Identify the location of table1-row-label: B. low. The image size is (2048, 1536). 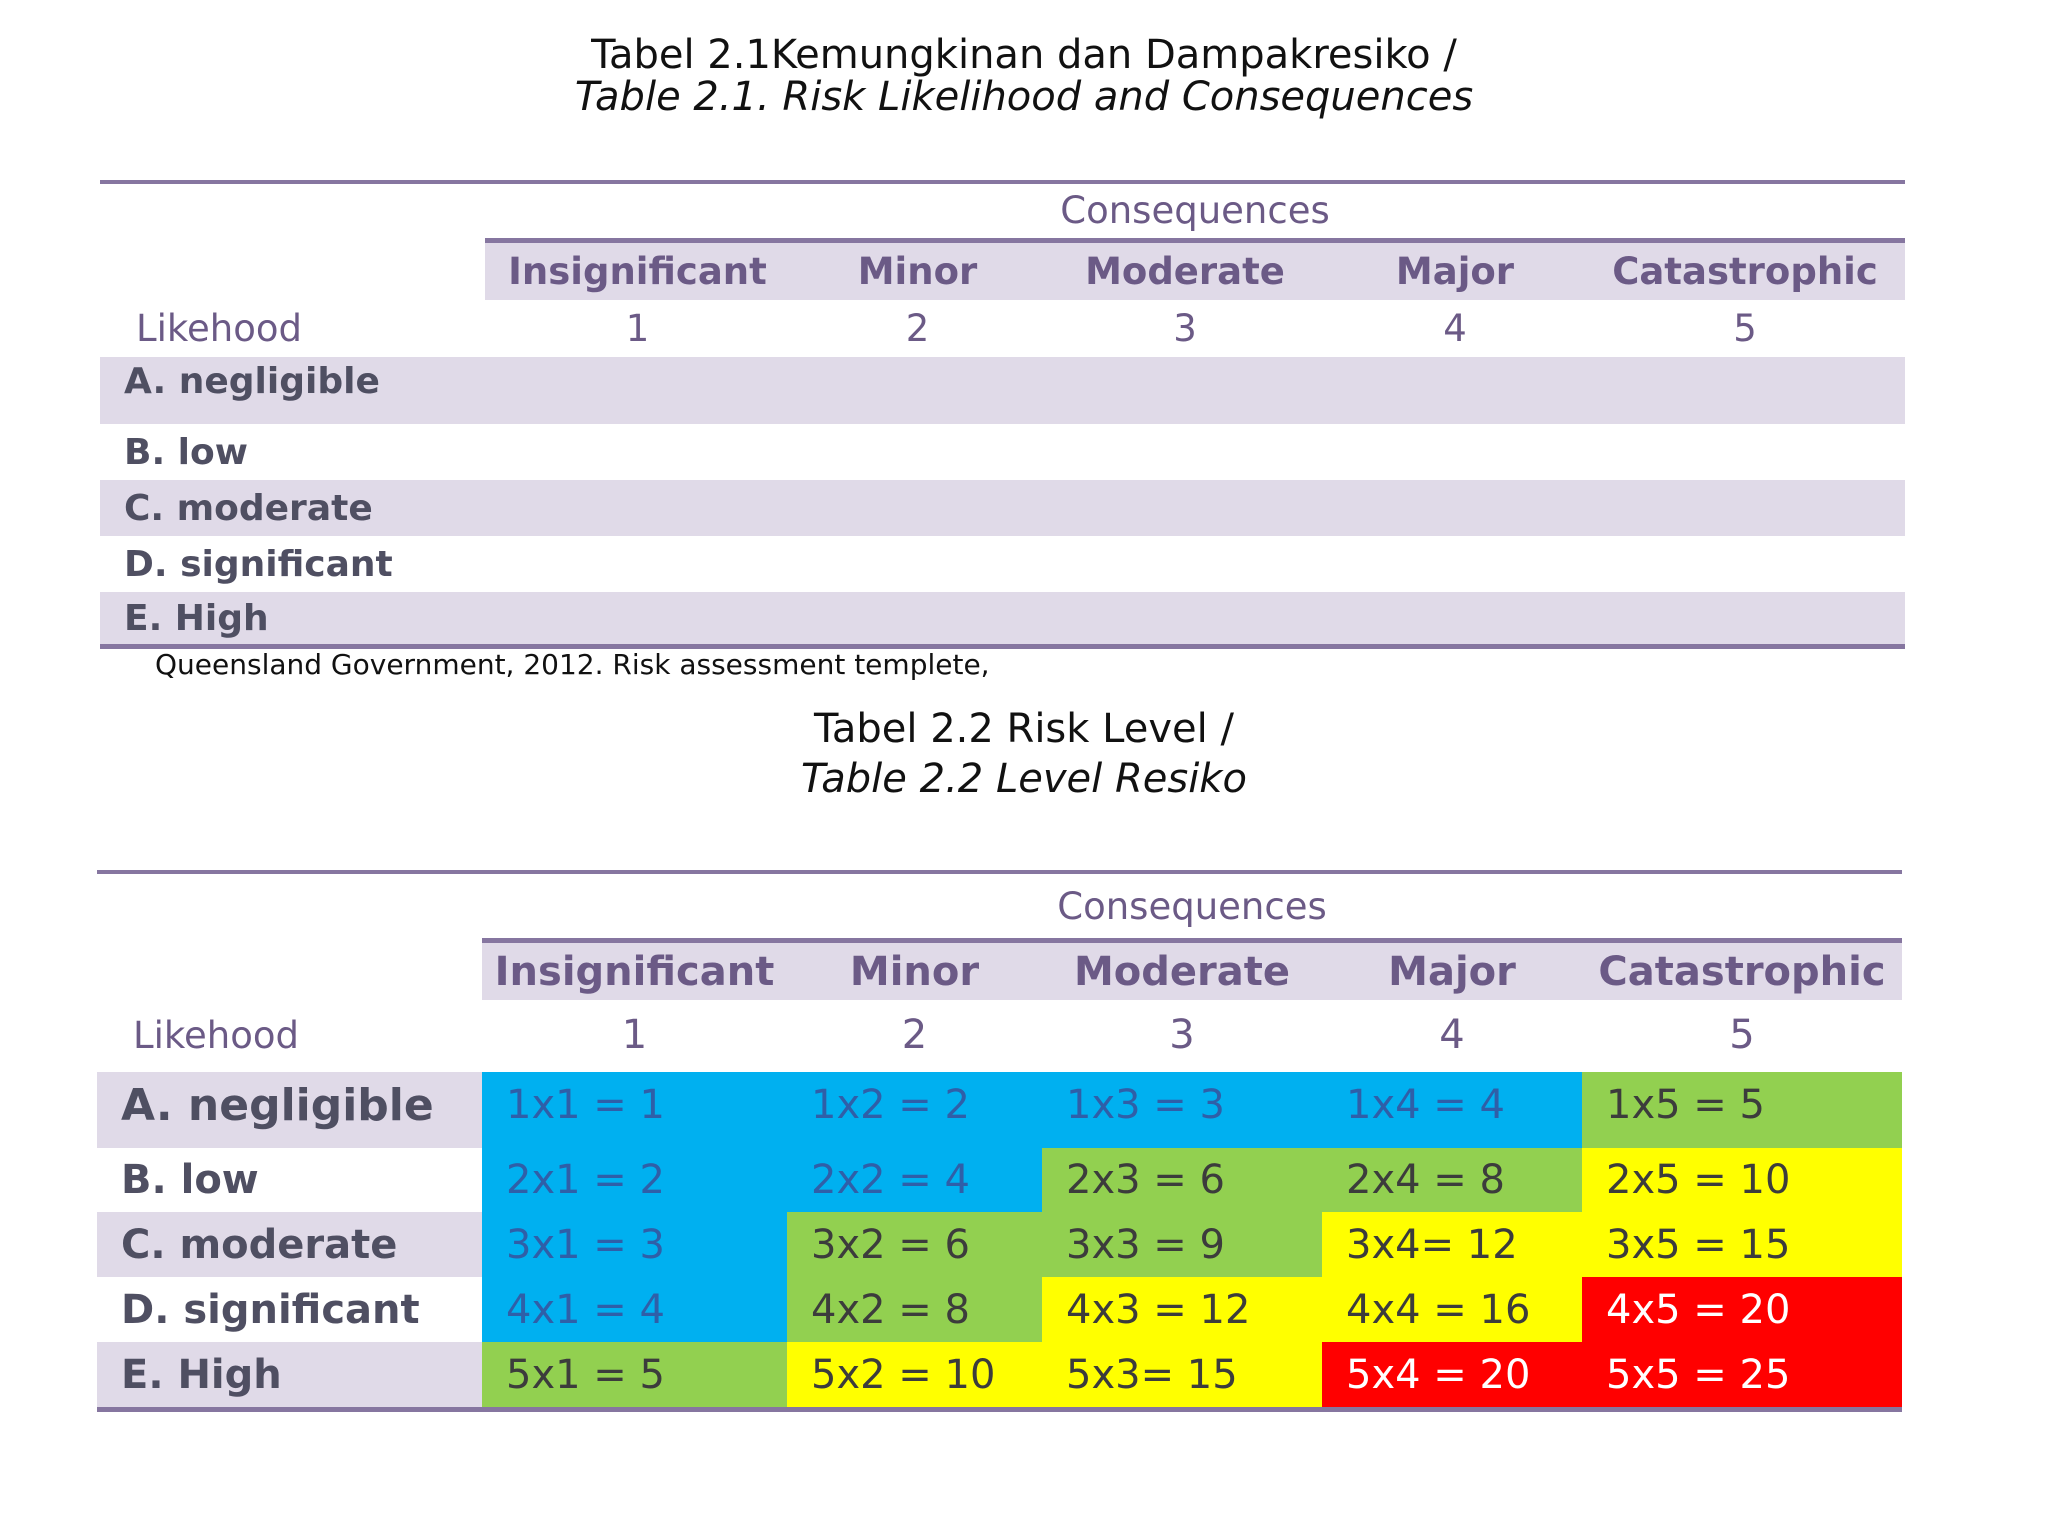
(186, 452).